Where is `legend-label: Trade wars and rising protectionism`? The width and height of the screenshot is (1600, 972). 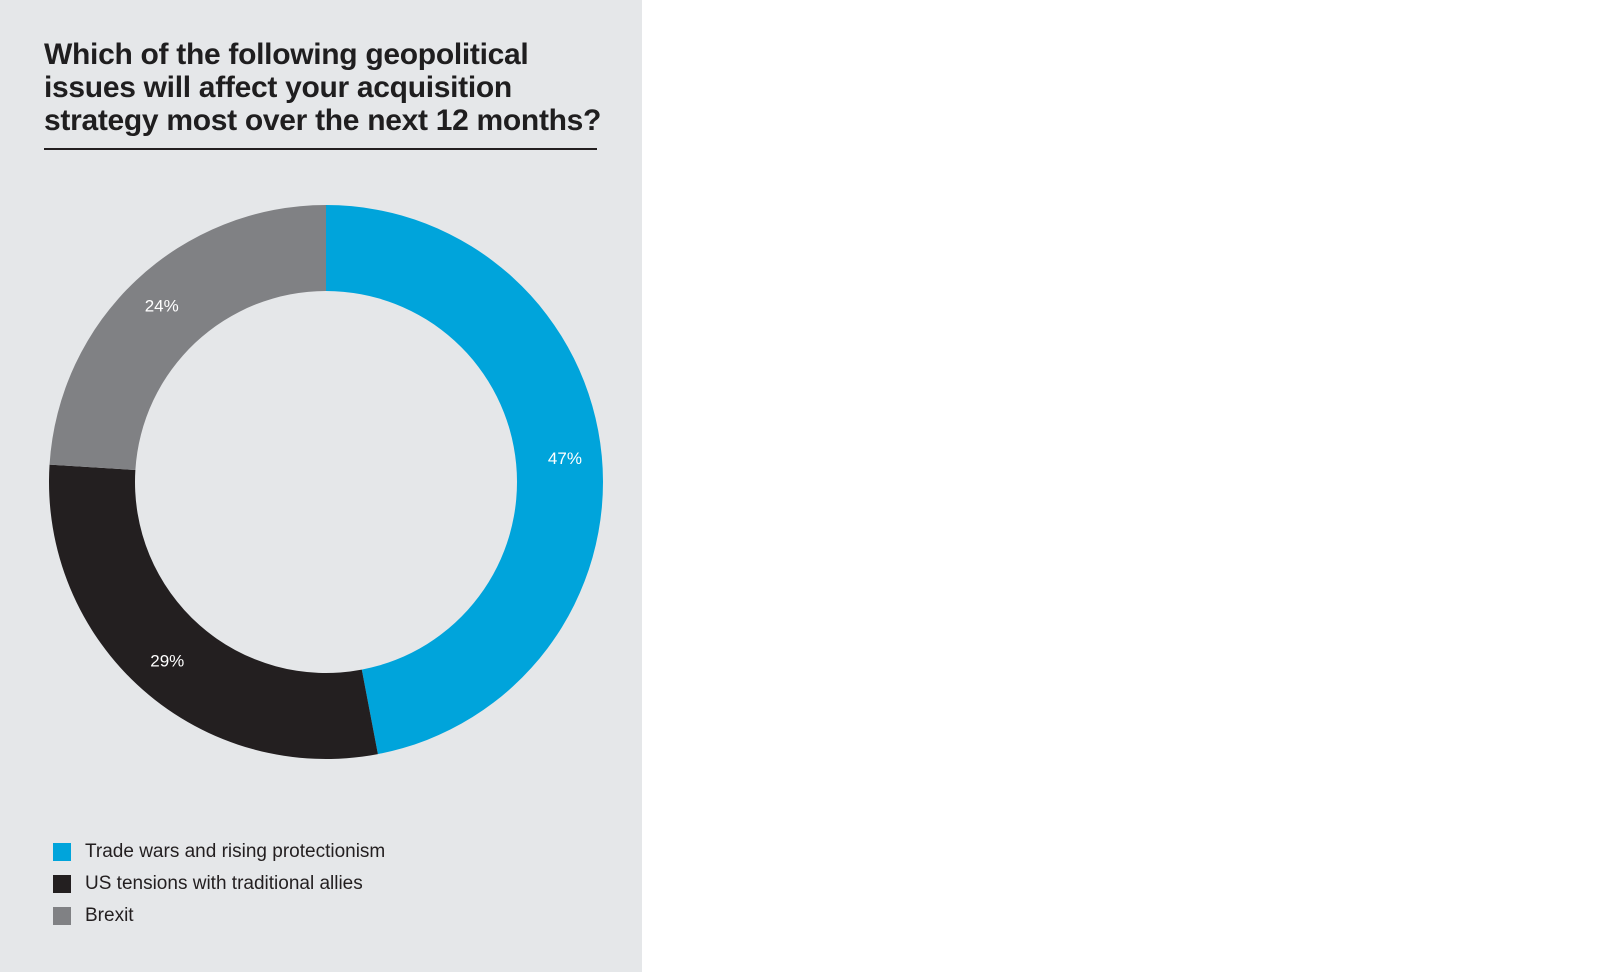
legend-label: Trade wars and rising protectionism is located at coordinates (235, 851).